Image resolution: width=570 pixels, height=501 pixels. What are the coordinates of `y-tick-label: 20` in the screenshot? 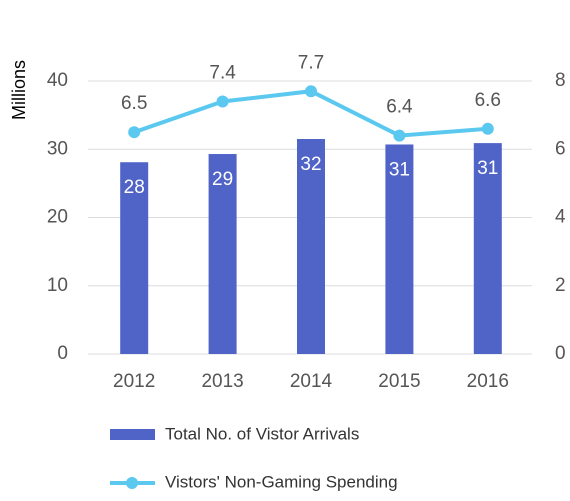 It's located at (57, 217).